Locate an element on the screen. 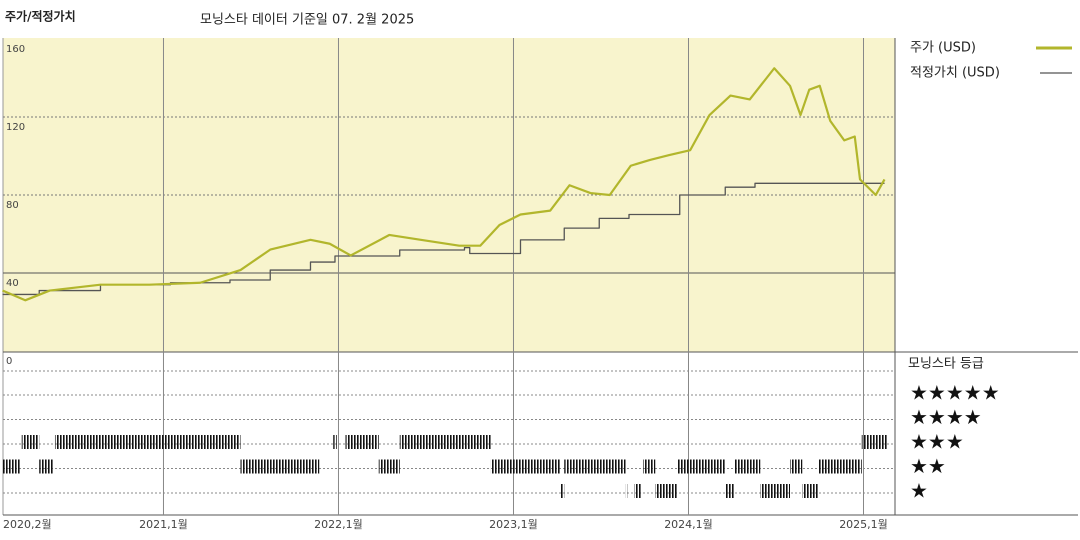  y-tick-label: 80 is located at coordinates (12, 205).